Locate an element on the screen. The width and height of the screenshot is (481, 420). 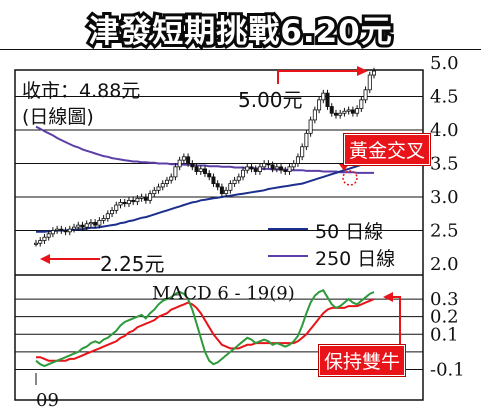
y-tick-label: 0.2 is located at coordinates (444, 317).